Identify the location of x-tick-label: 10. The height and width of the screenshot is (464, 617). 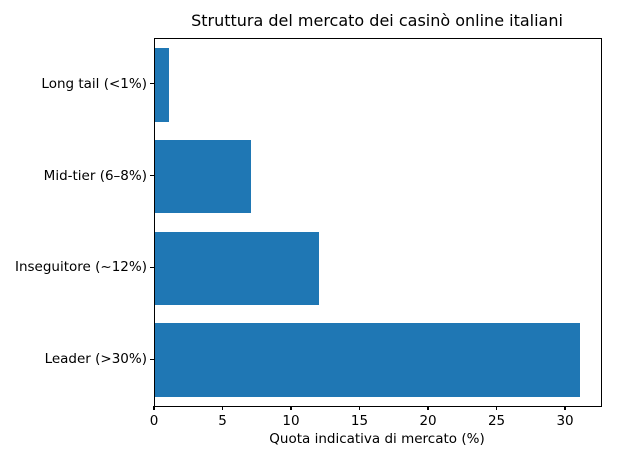
(291, 421).